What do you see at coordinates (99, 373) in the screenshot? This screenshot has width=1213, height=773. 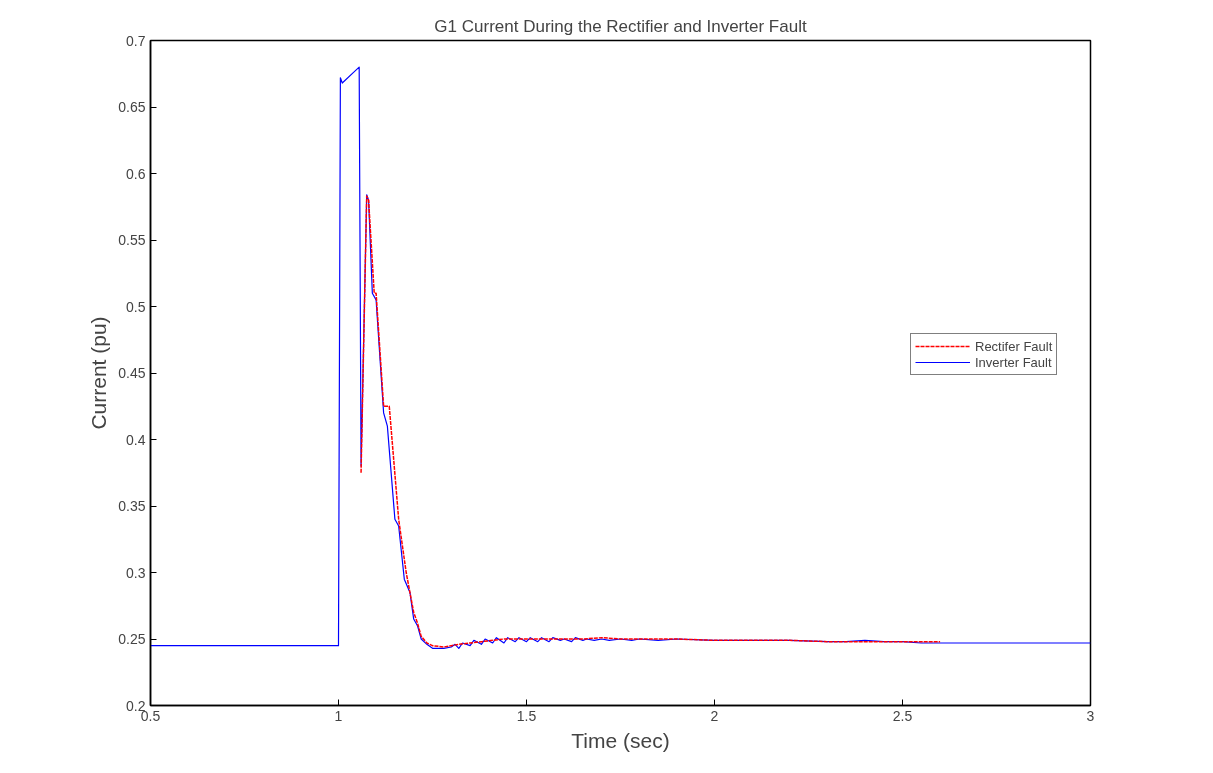 I see `y-axis-title: Current (pu)` at bounding box center [99, 373].